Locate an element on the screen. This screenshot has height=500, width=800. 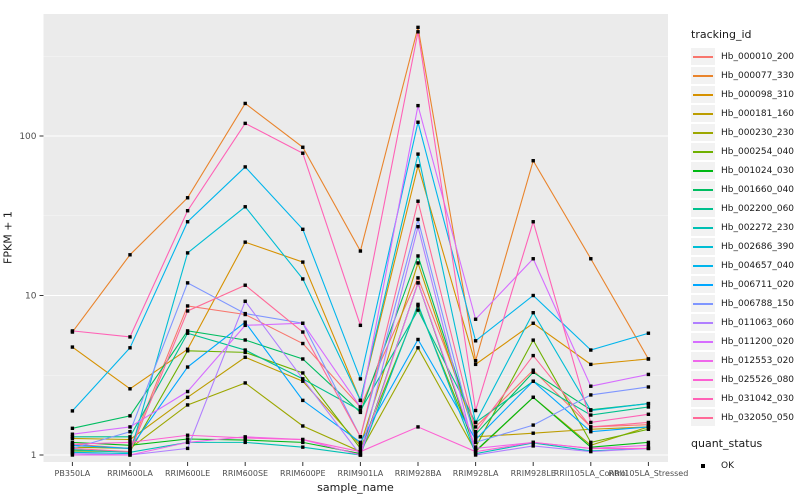
y-tick-label: 100 is located at coordinates (27, 137).